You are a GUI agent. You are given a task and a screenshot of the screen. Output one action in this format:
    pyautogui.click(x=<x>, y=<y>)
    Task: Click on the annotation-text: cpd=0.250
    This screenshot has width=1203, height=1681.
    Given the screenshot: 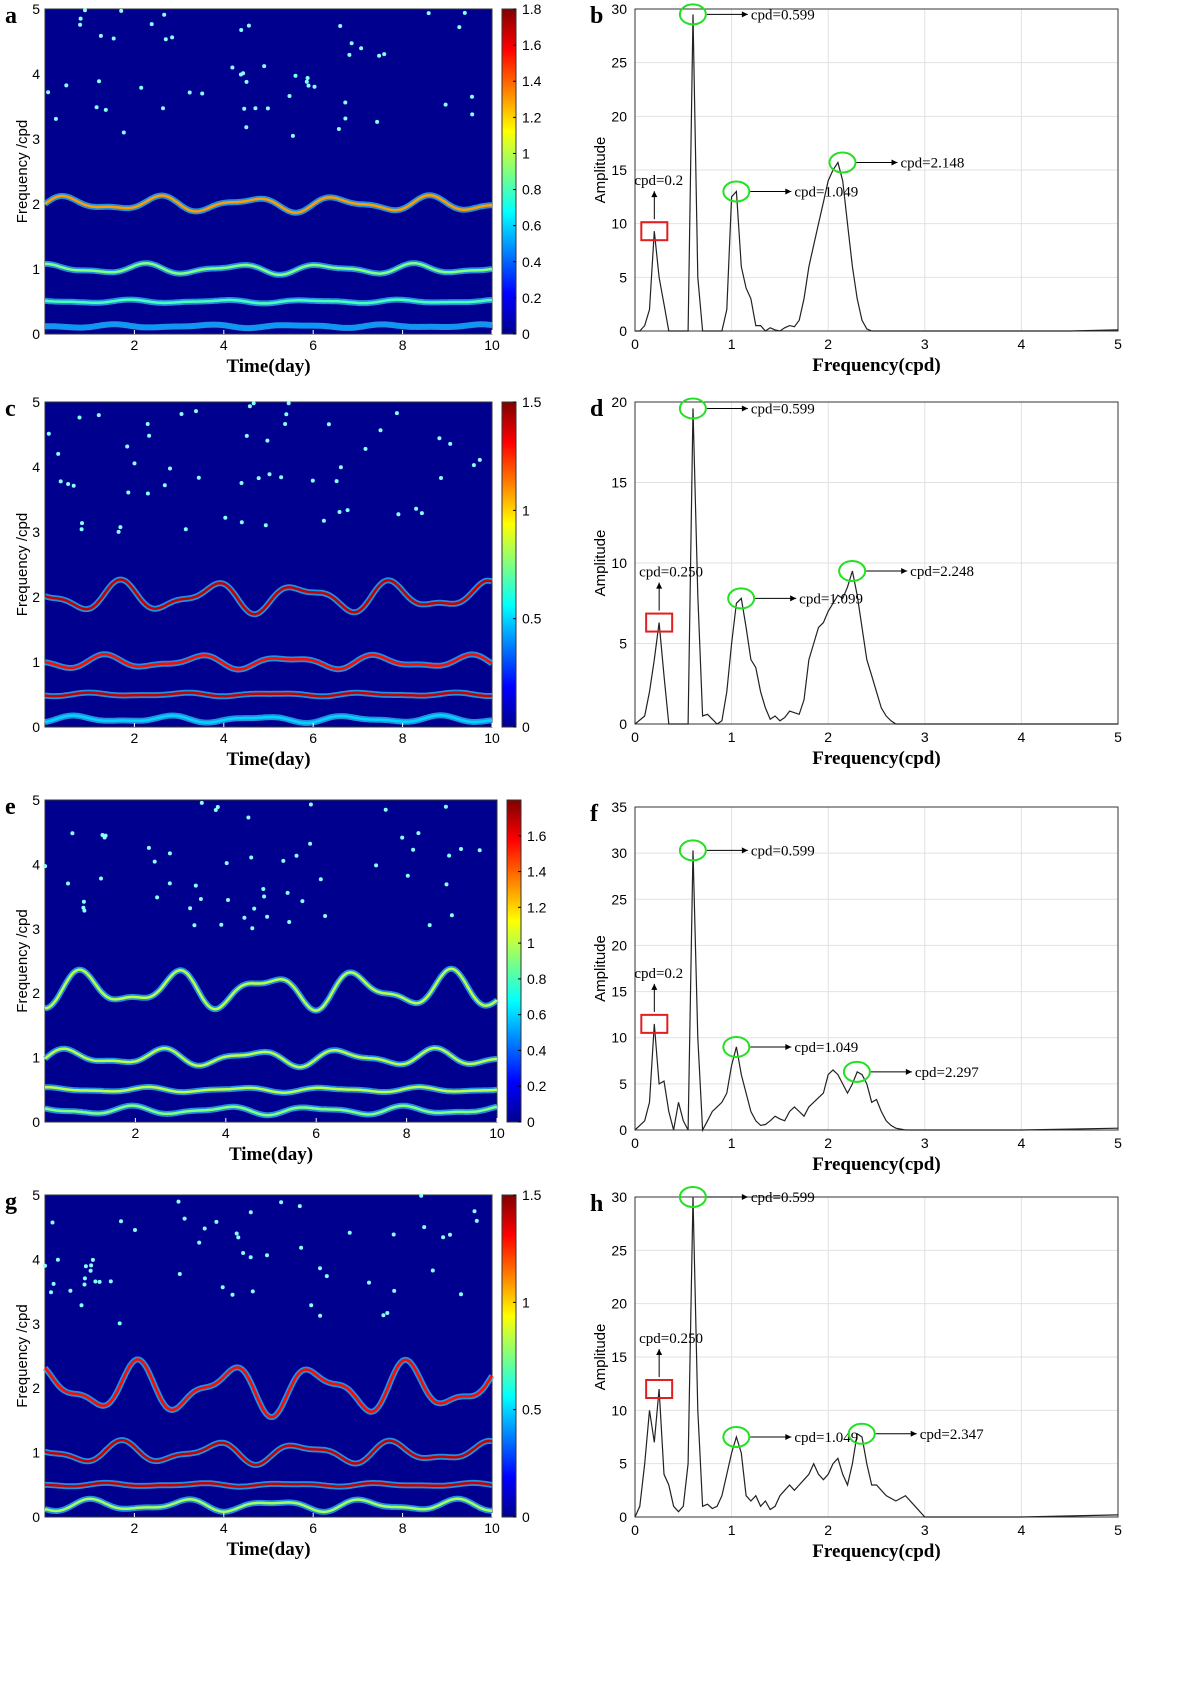 What is the action you would take?
    pyautogui.click(x=671, y=1339)
    